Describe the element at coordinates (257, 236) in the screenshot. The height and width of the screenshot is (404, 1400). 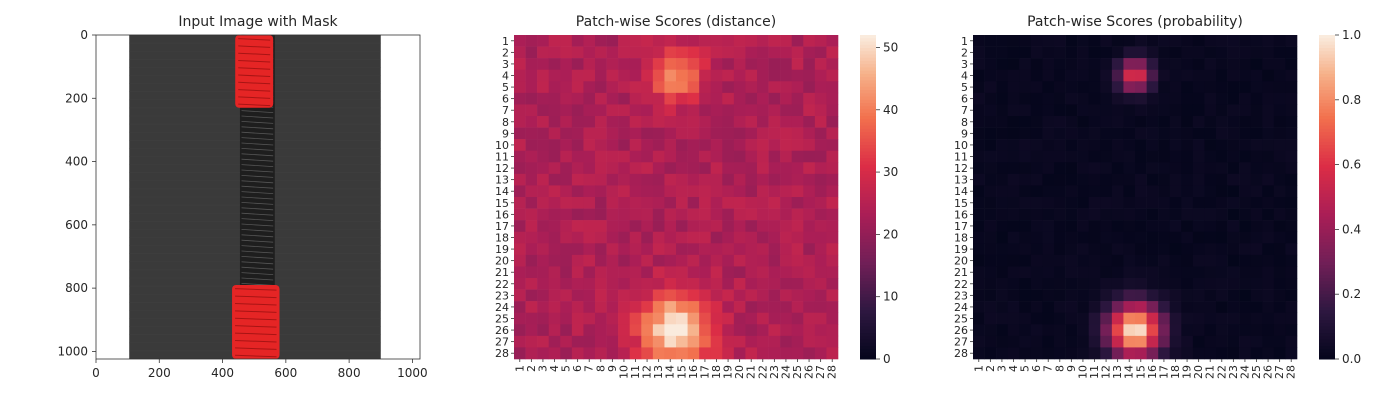
I see `zipper-tooth` at that location.